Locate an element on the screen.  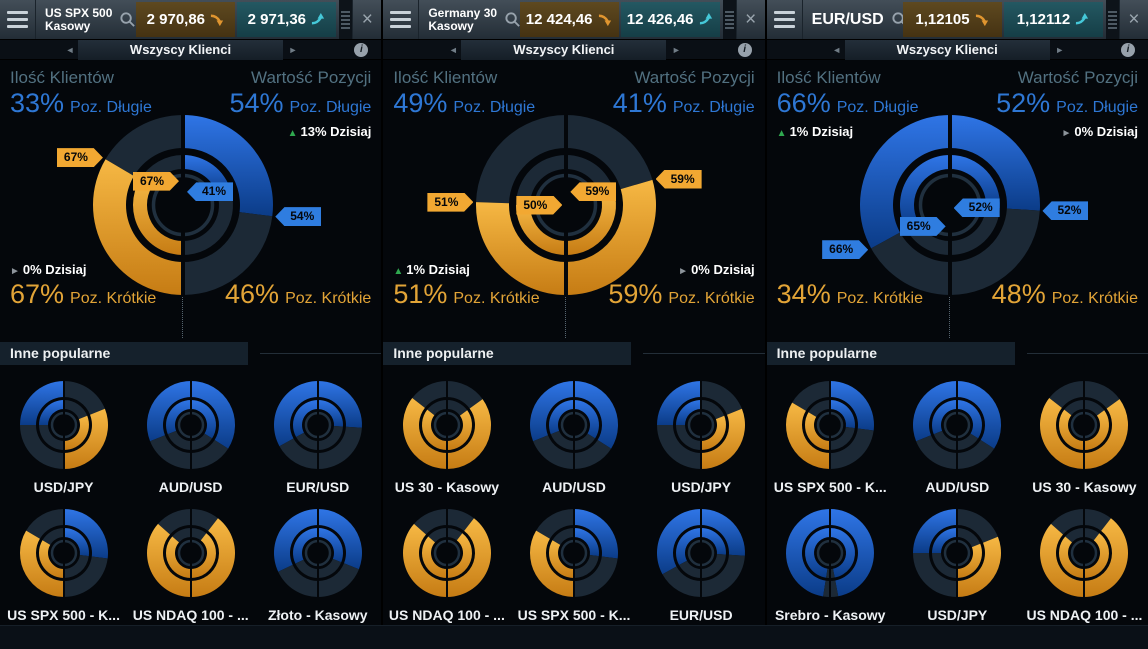
clients-header: Ilość Klientów is located at coordinates (445, 77).